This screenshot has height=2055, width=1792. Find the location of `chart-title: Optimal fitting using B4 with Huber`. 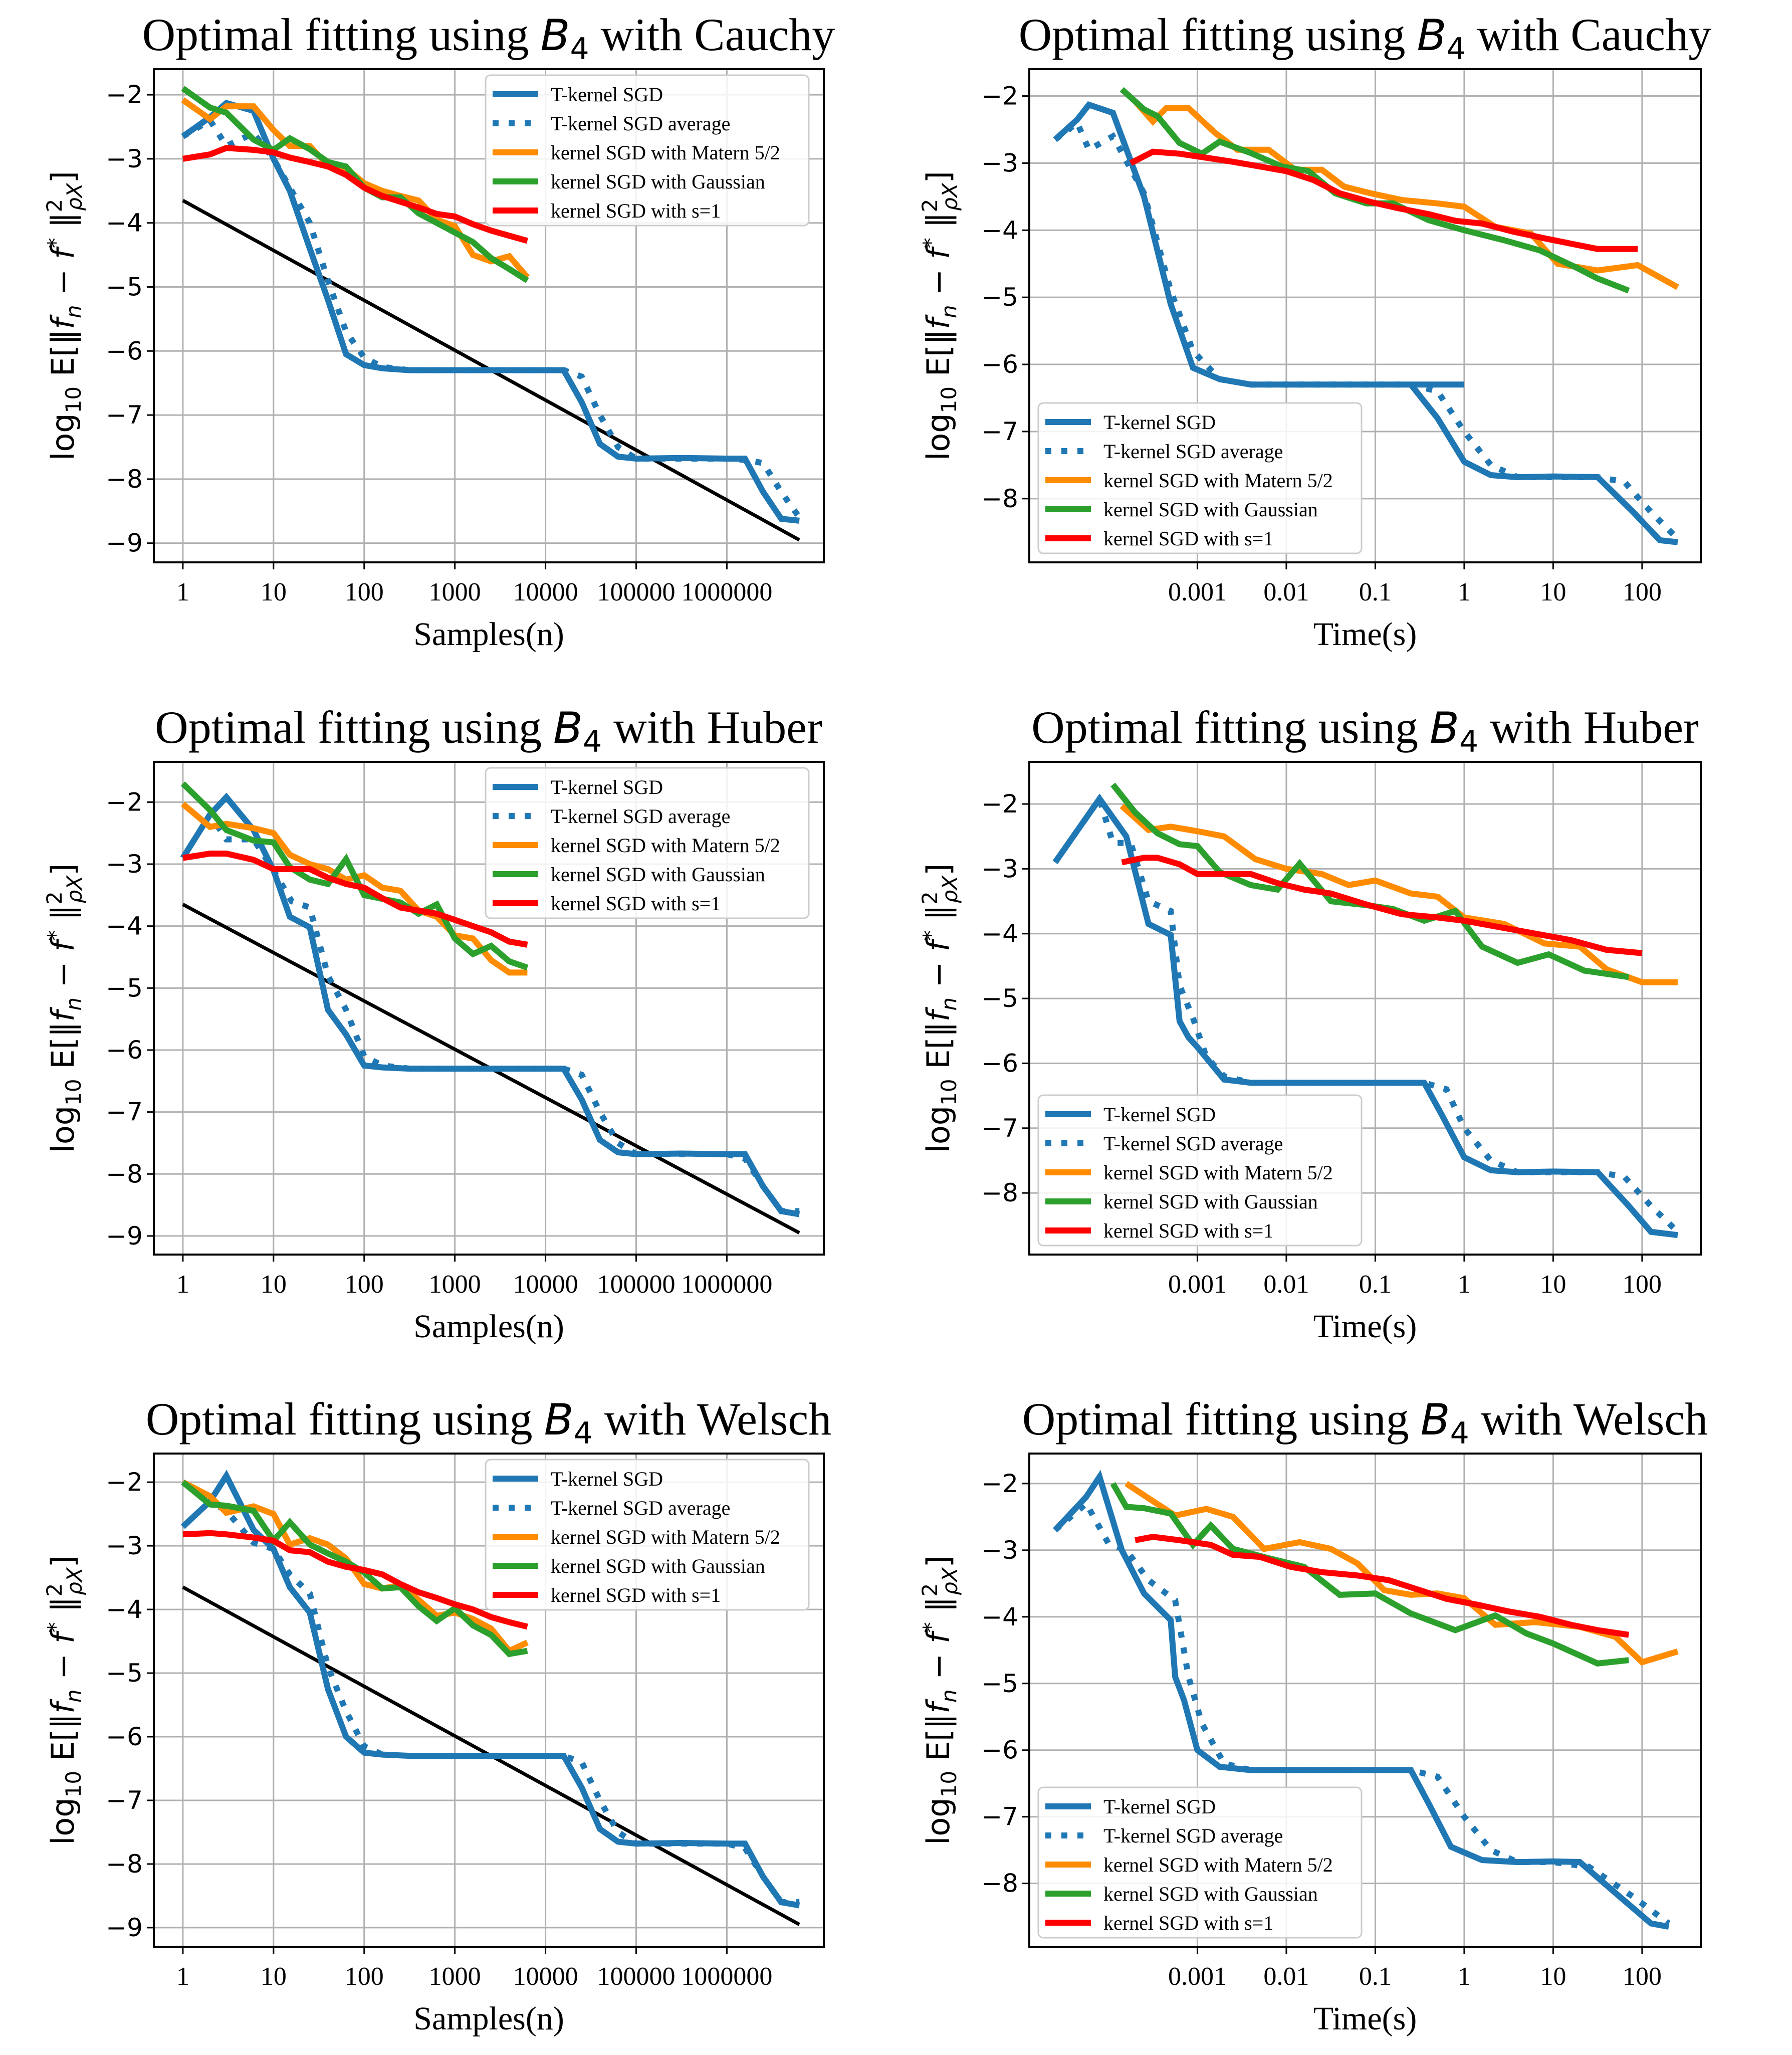

chart-title: Optimal fitting using B4 with Huber is located at coordinates (1364, 730).